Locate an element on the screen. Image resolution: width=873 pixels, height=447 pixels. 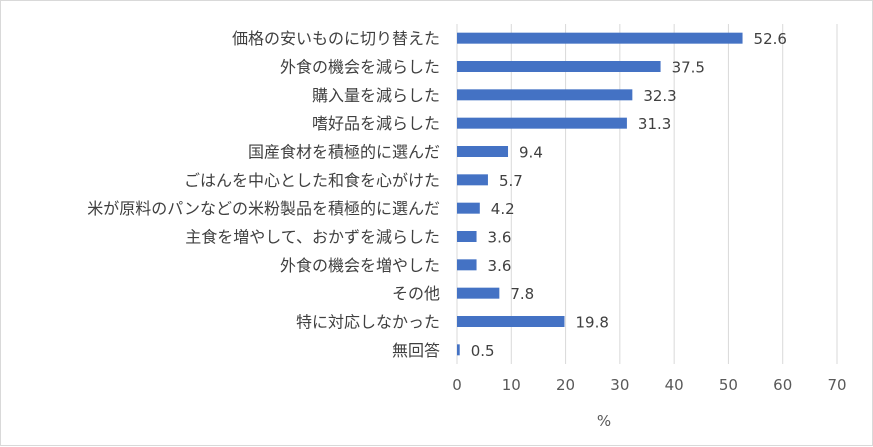
category-label: 国産食材を積極的に選んだ is located at coordinates (344, 152).